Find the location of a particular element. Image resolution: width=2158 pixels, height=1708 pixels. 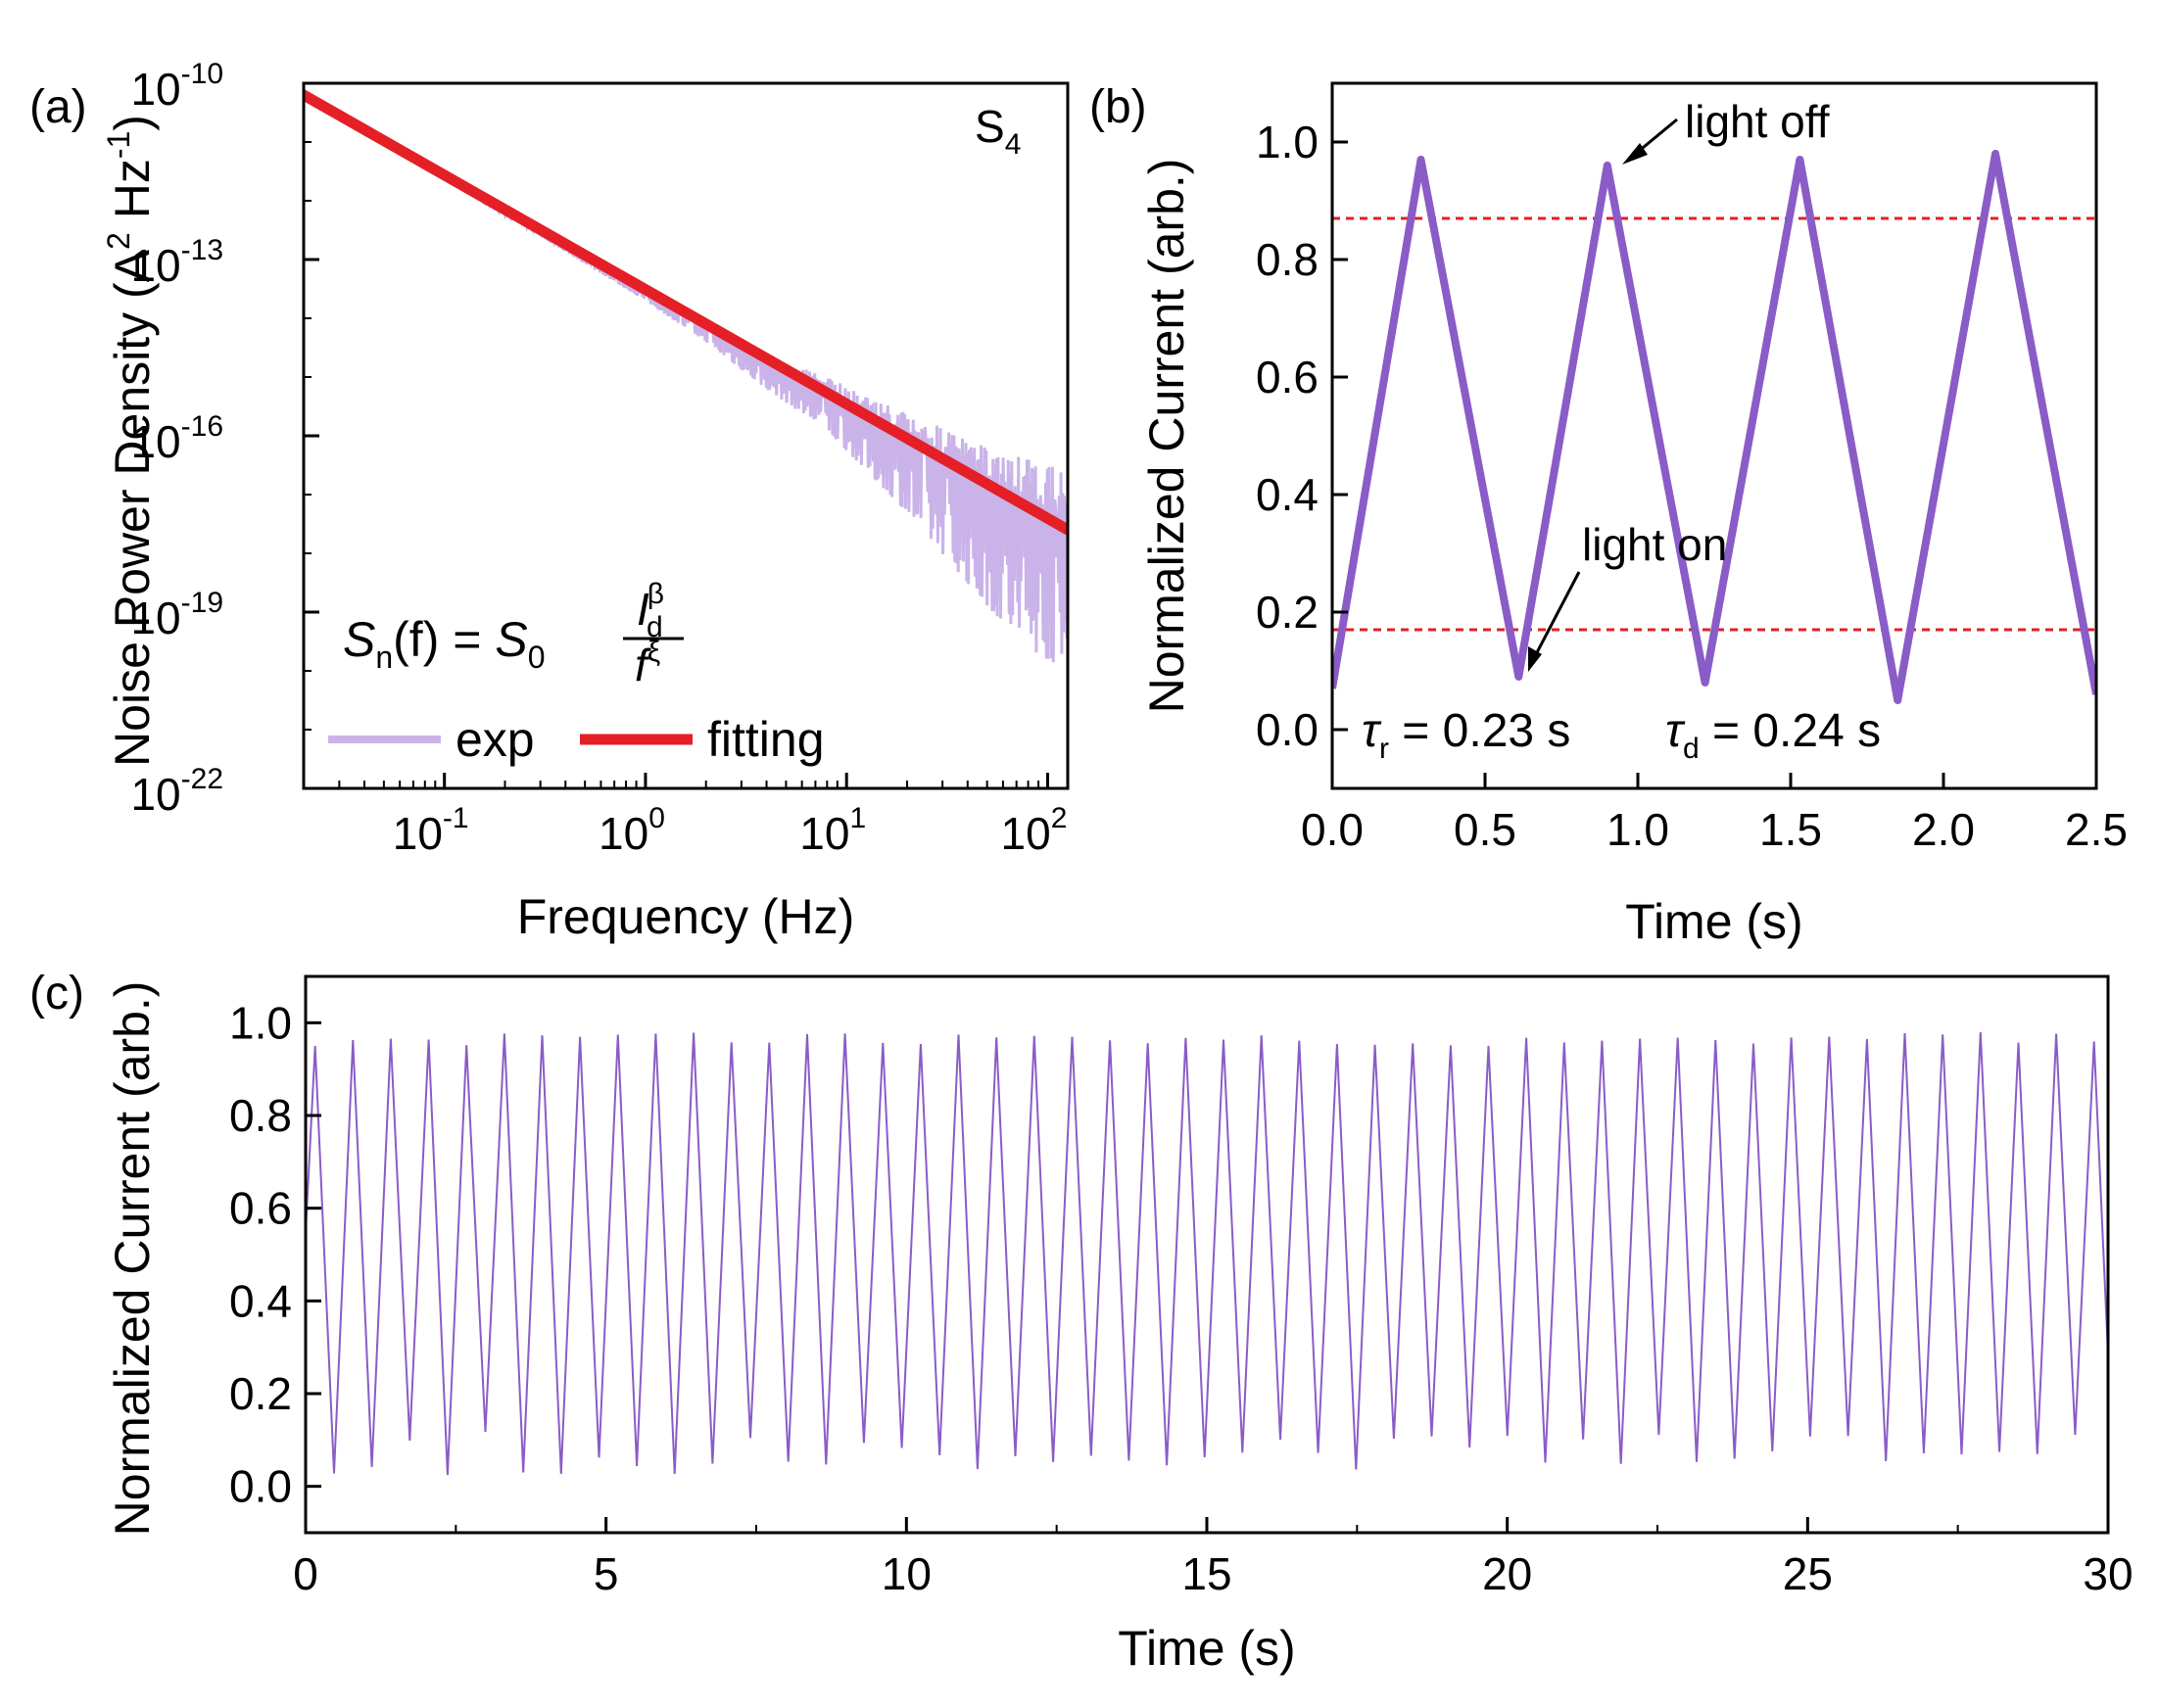

panel-c-x-tick-label: 30 is located at coordinates (2108, 1573).